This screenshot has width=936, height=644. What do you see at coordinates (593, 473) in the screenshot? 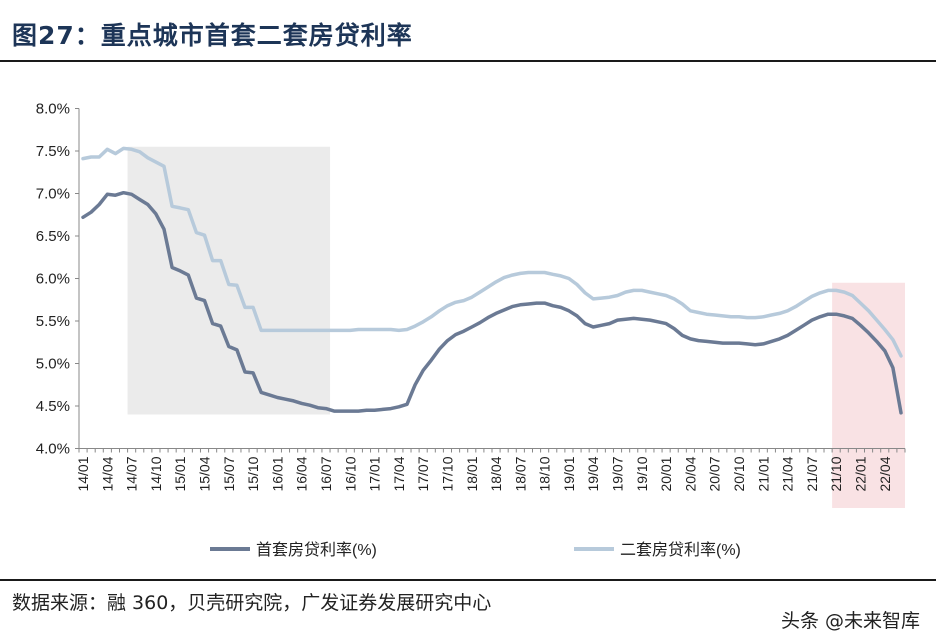
I see `x-tick-label: 19/04` at bounding box center [593, 473].